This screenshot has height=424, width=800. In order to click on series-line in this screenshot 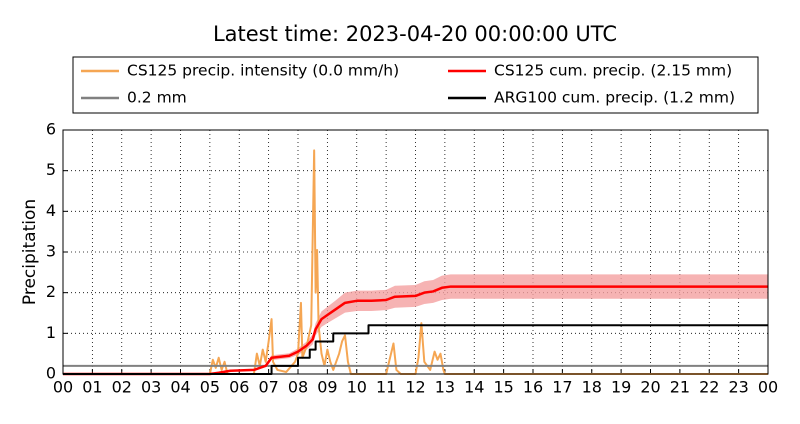, I will do `click(415, 349)`.